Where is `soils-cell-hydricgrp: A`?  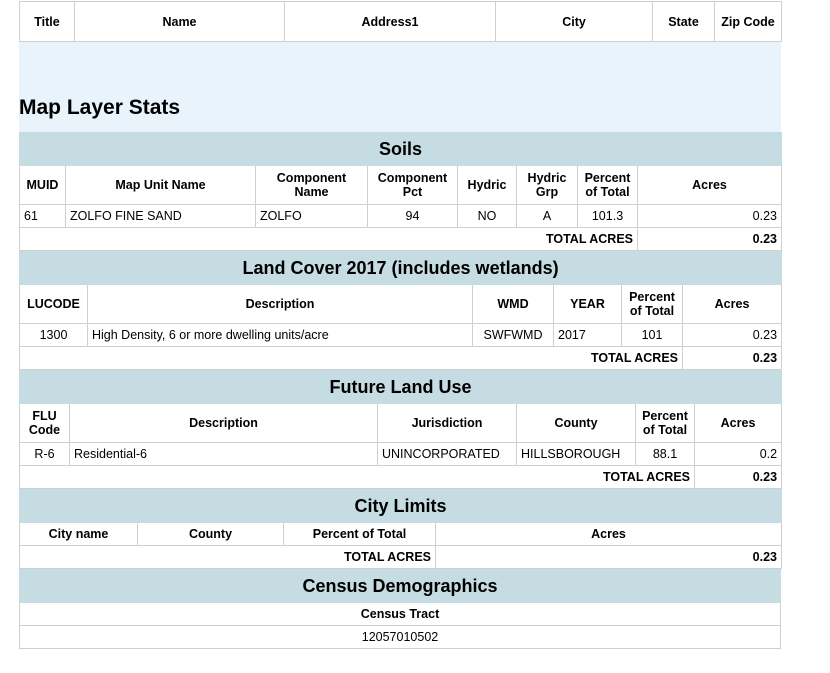
soils-cell-hydricgrp: A is located at coordinates (547, 216).